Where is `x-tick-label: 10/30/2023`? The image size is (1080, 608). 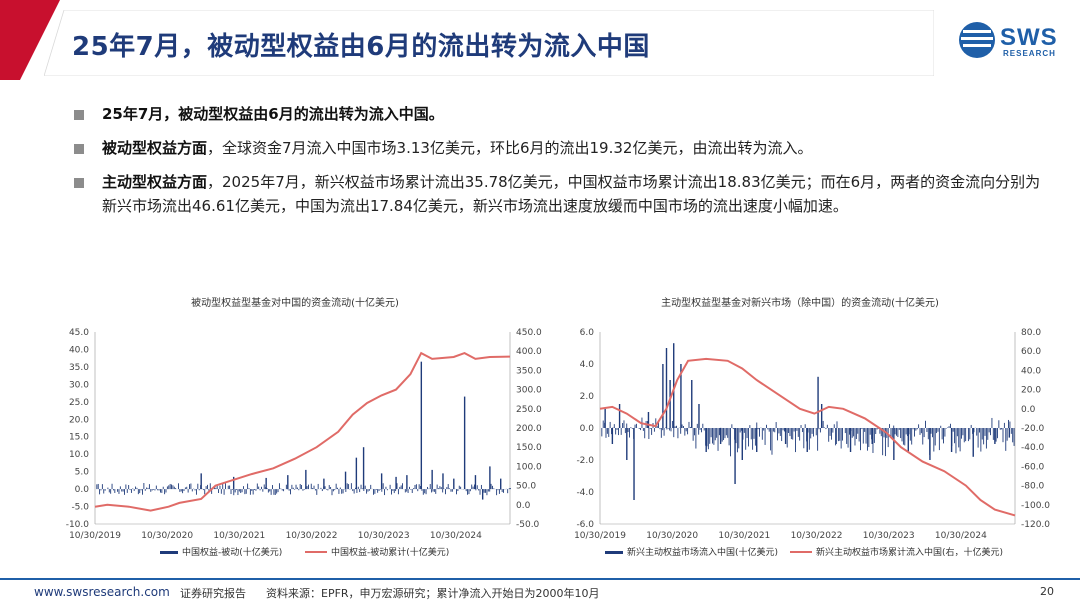
x-tick-label: 10/30/2023 is located at coordinates (889, 536).